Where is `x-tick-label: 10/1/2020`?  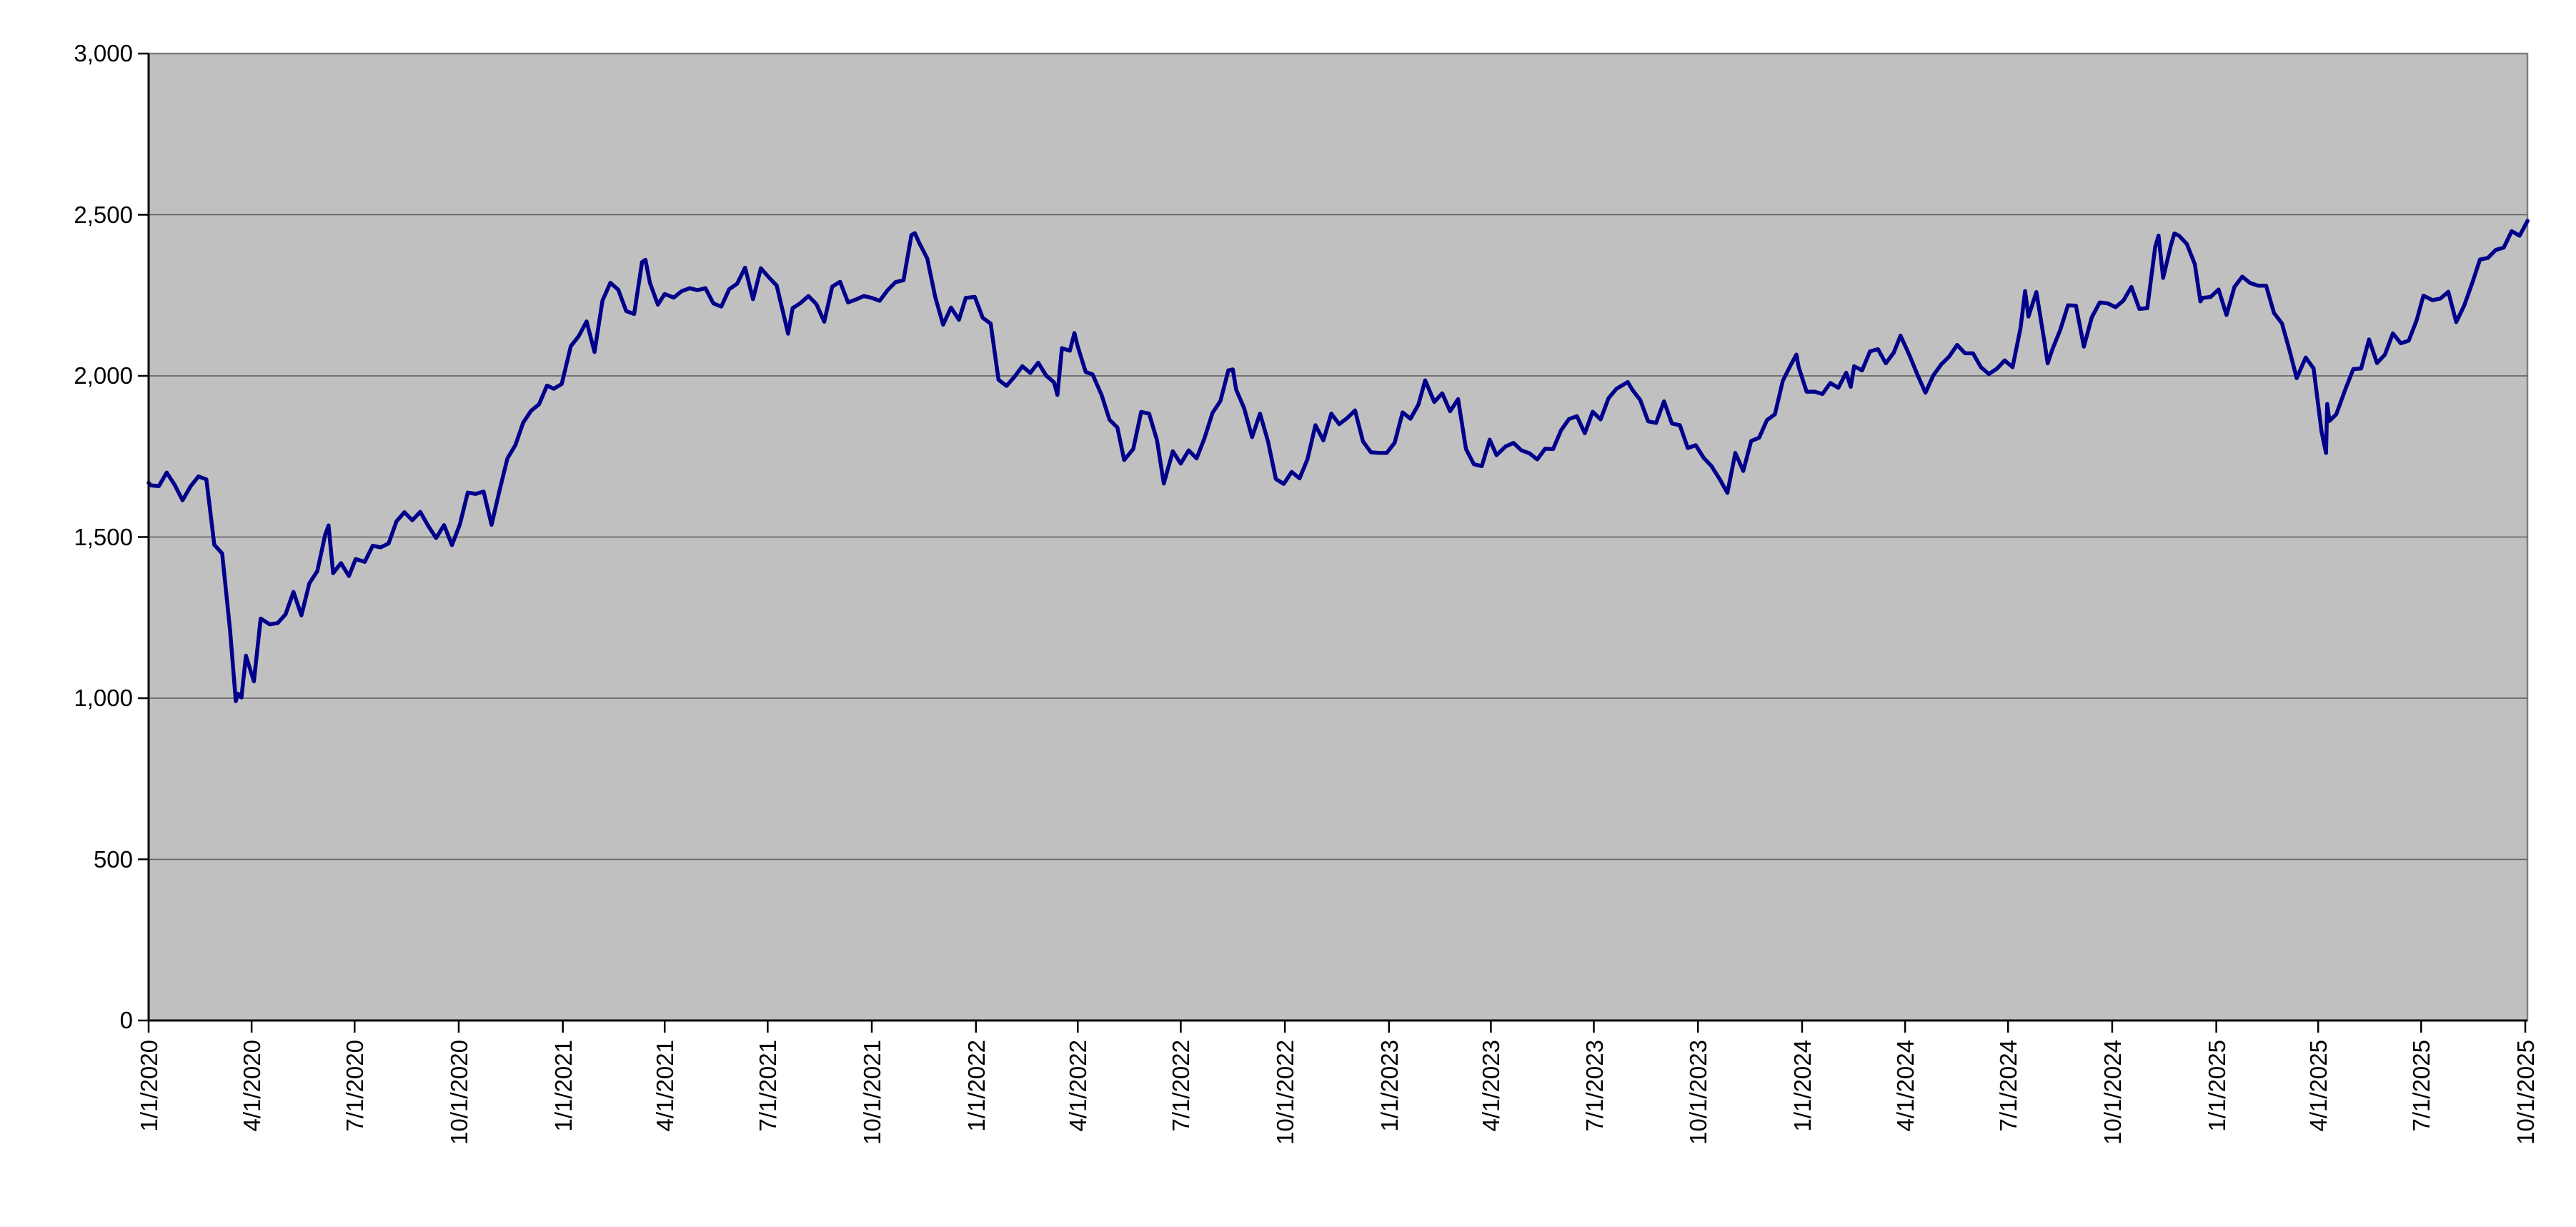 x-tick-label: 10/1/2020 is located at coordinates (458, 1092).